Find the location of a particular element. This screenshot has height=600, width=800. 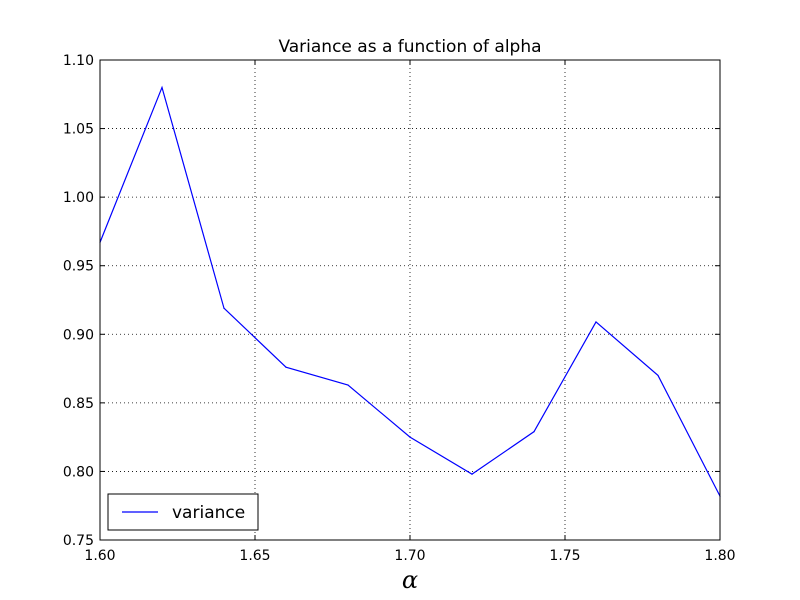

x-tick-label: 1.60 is located at coordinates (99, 556).